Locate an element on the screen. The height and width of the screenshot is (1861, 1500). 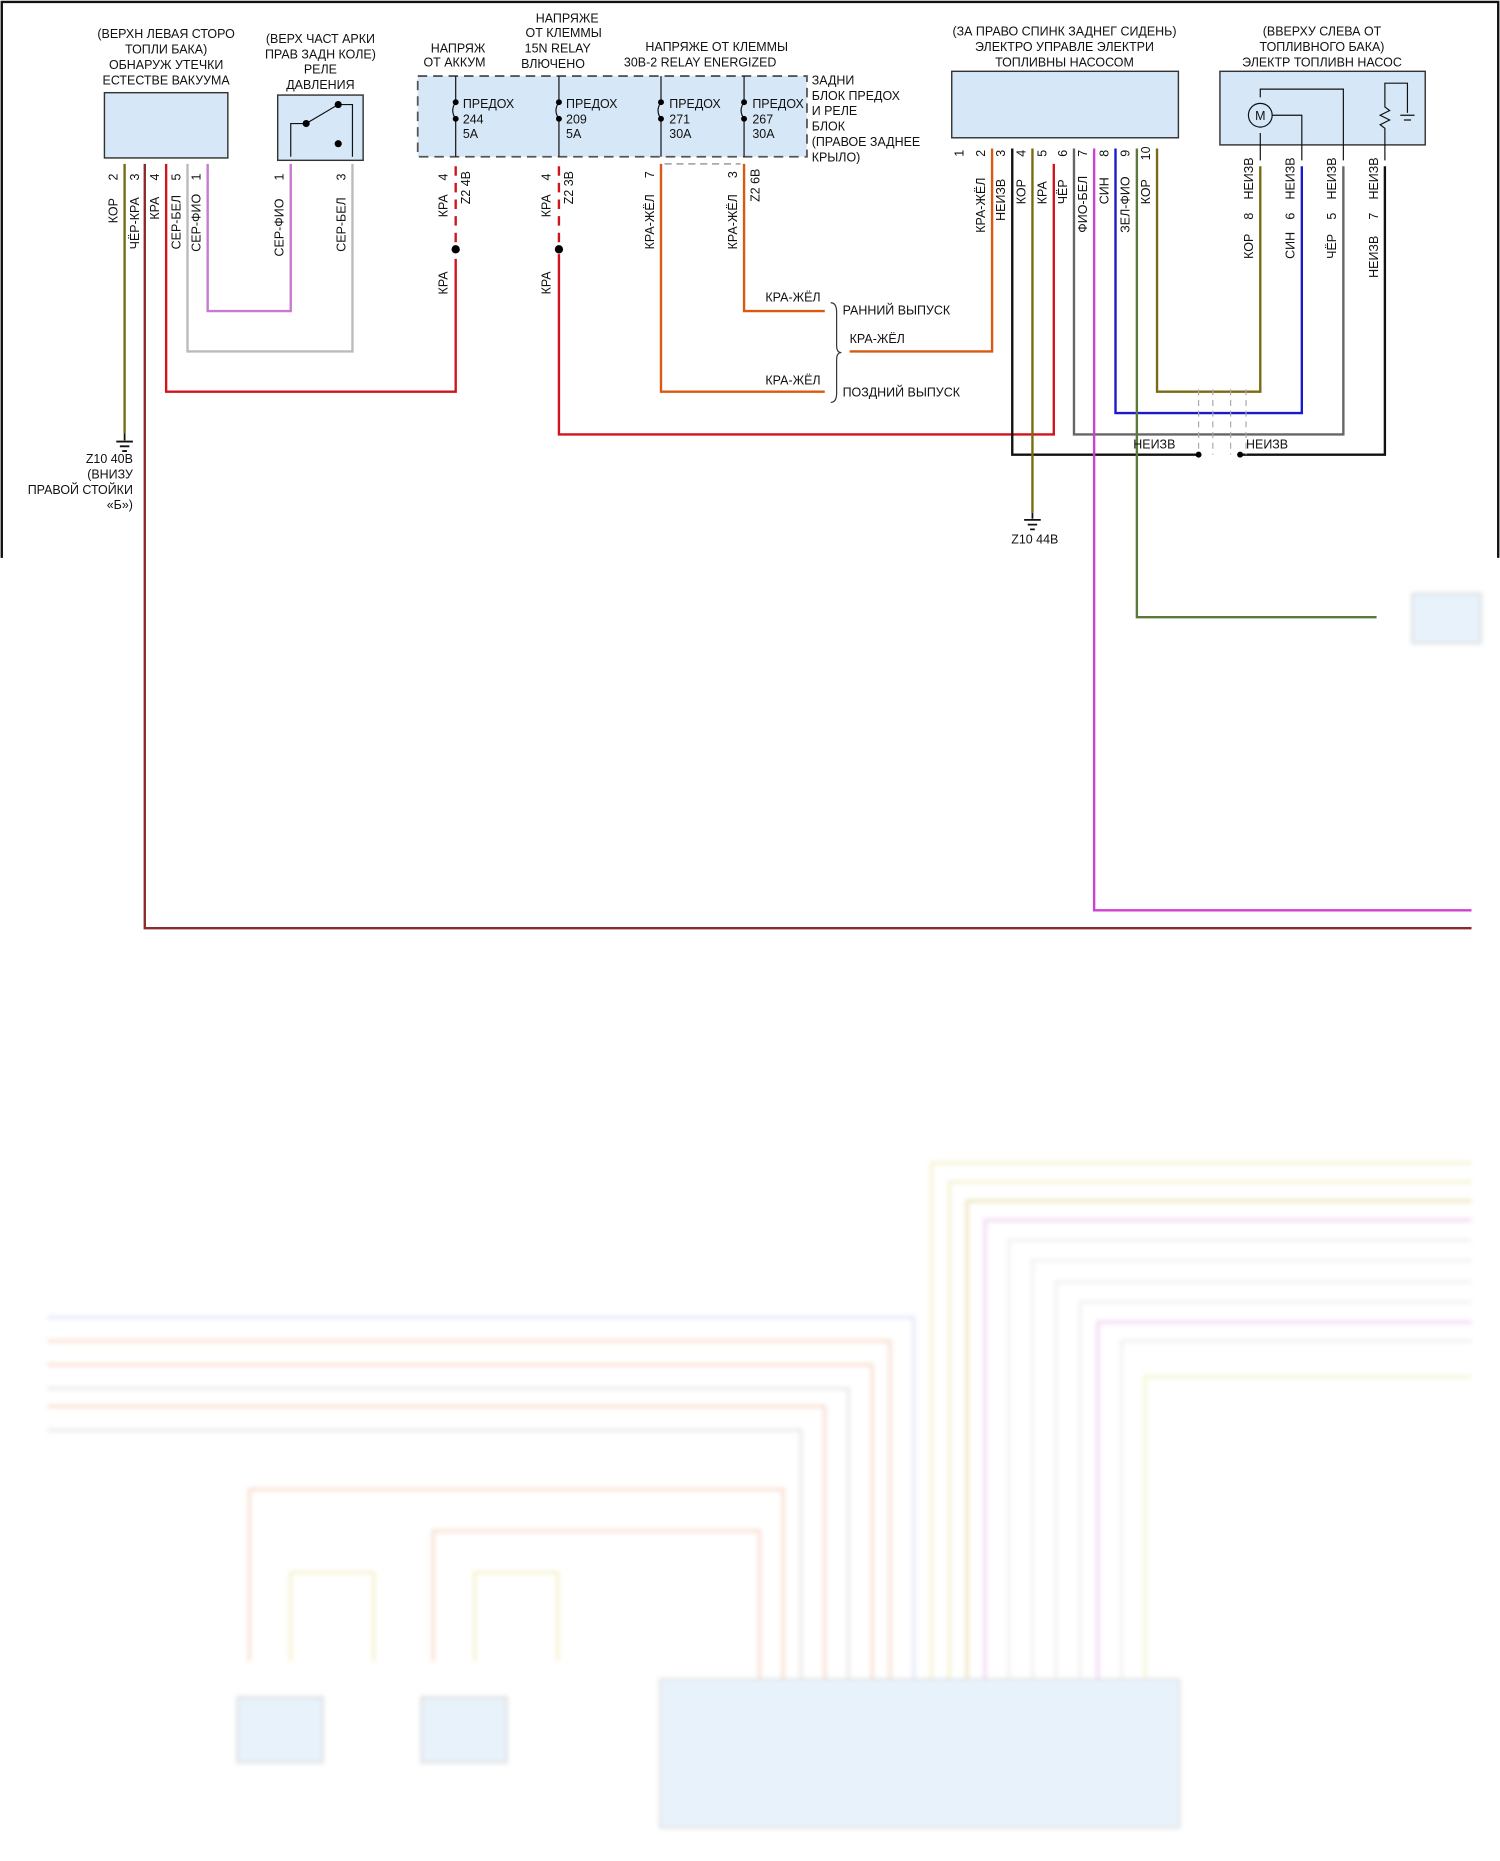
wire-kra-15n is located at coordinates (806, 299).